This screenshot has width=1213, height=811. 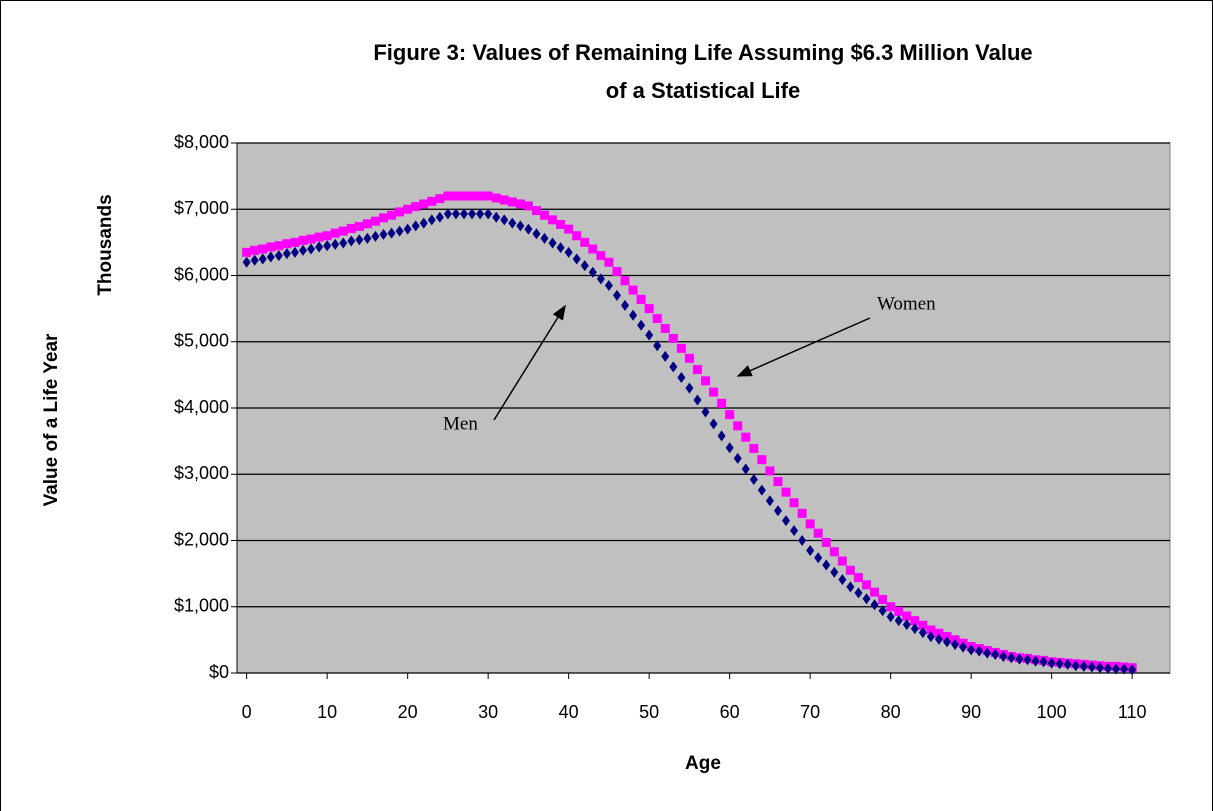 I want to click on y-tick-label: $3,000, so click(x=201, y=473).